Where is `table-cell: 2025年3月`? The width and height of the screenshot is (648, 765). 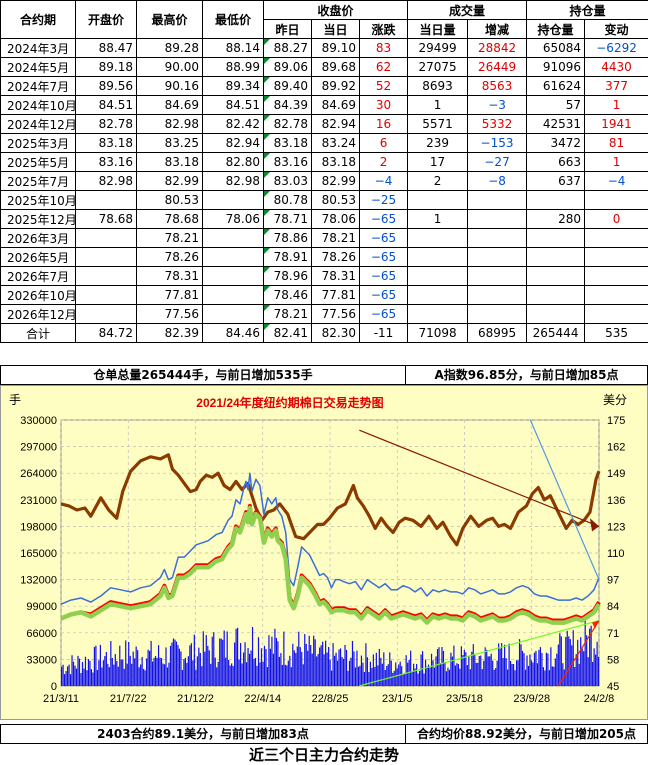
table-cell: 2025年3月 is located at coordinates (38, 143).